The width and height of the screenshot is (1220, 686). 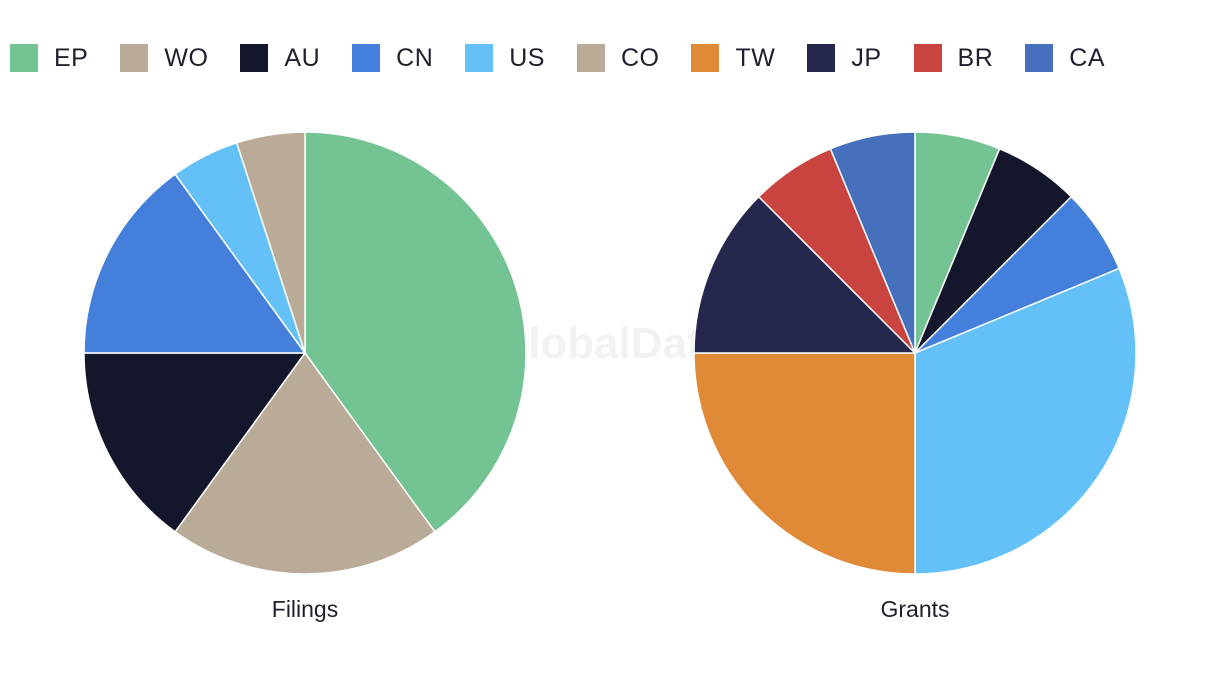 I want to click on legend-item-jp: JP, so click(x=844, y=58).